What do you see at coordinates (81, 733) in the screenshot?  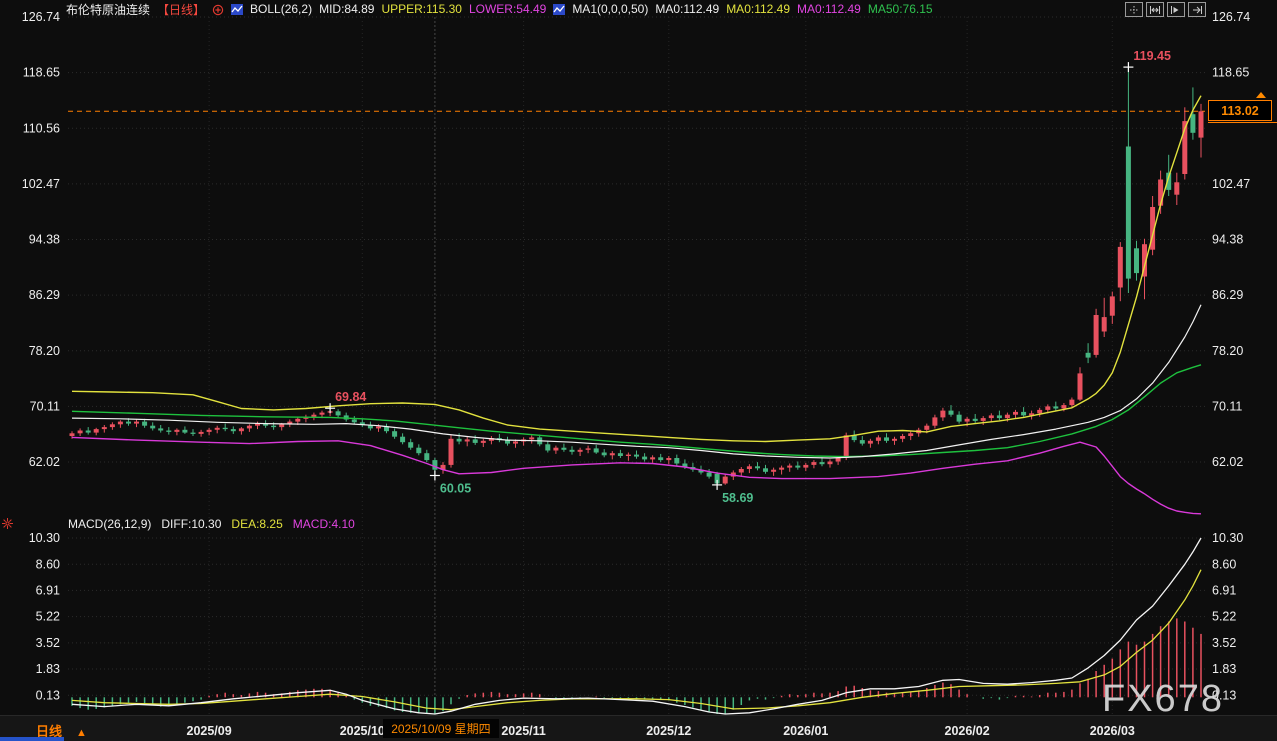 I see `period-dropdown-arrow-icon: ▲` at bounding box center [81, 733].